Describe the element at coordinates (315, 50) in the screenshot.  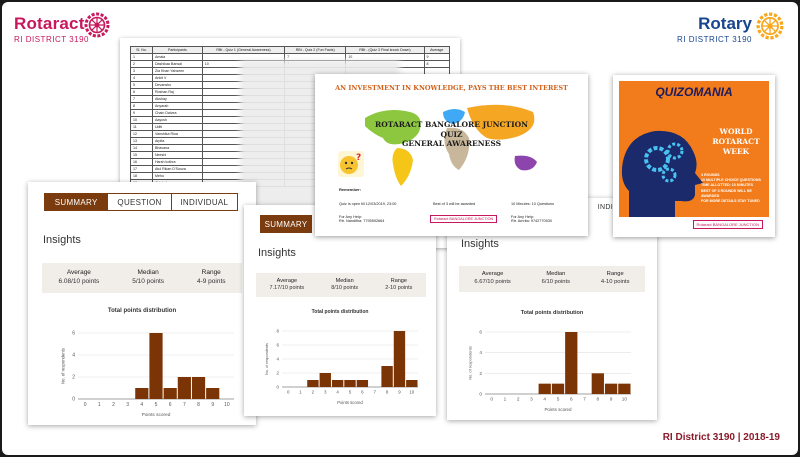
I see `column-header: RBt - Quiz 2 (Fun Facts)` at that location.